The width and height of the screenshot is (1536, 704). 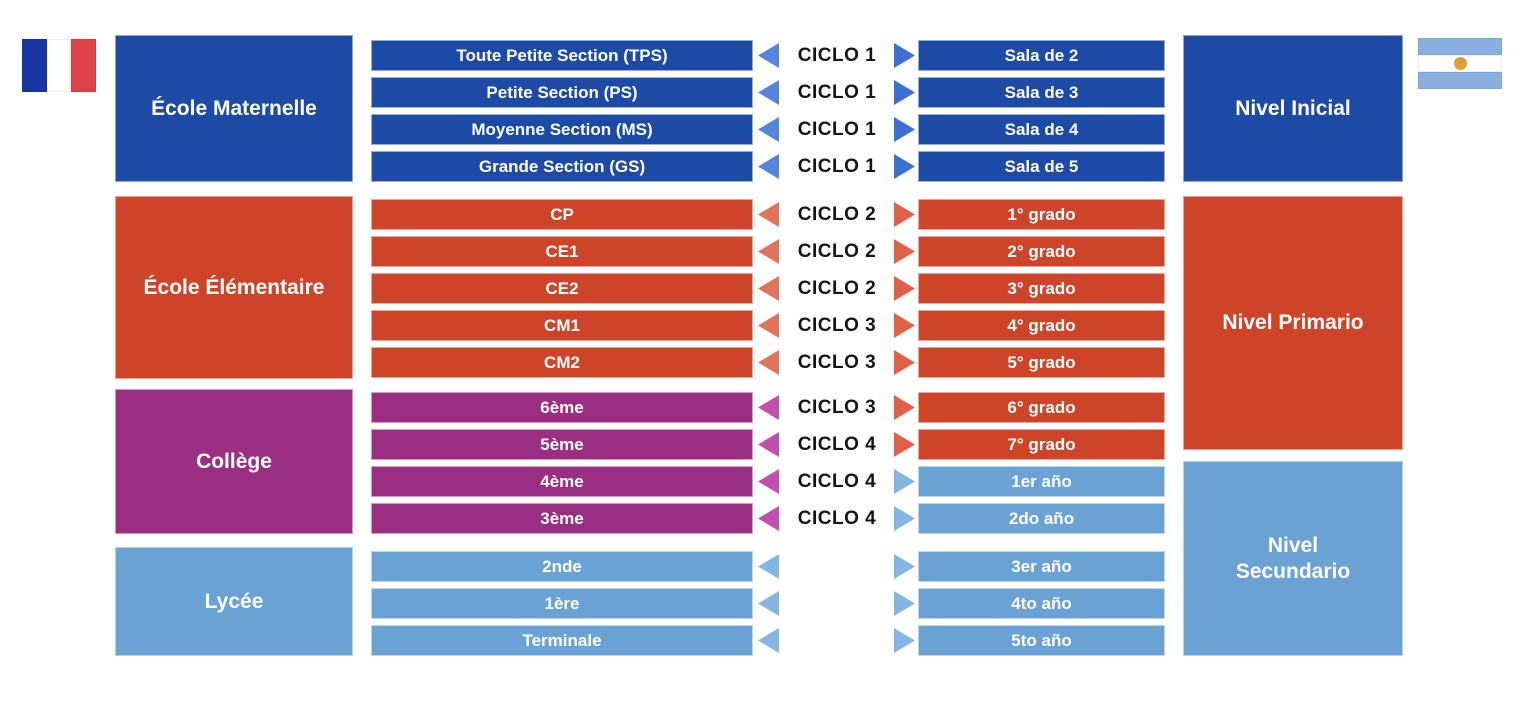 I want to click on grade-row: Terminale 5to año, so click(x=768, y=640).